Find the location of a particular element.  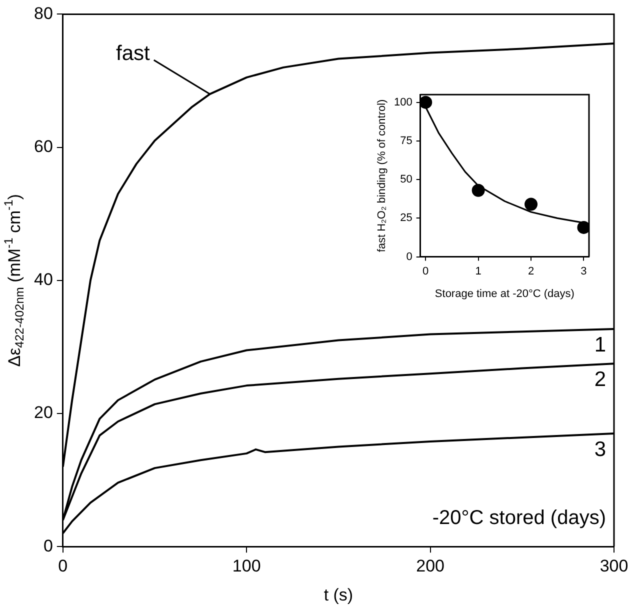

x-tick-label: 3 is located at coordinates (583, 271).